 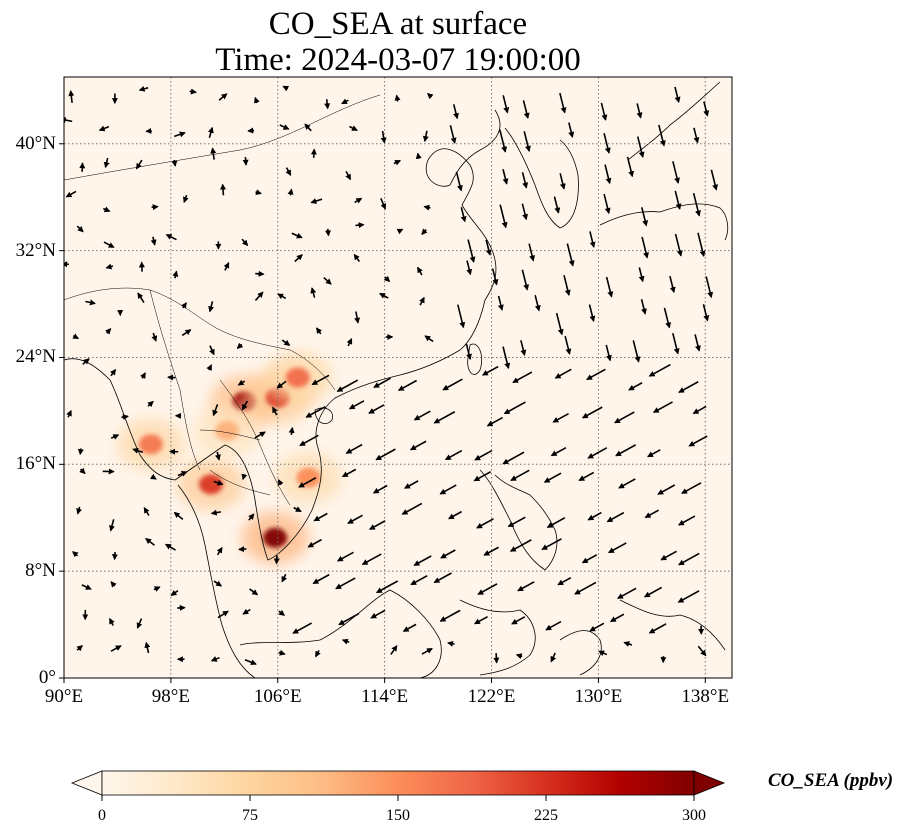 What do you see at coordinates (102, 815) in the screenshot?
I see `colorbar-tick-label: 0` at bounding box center [102, 815].